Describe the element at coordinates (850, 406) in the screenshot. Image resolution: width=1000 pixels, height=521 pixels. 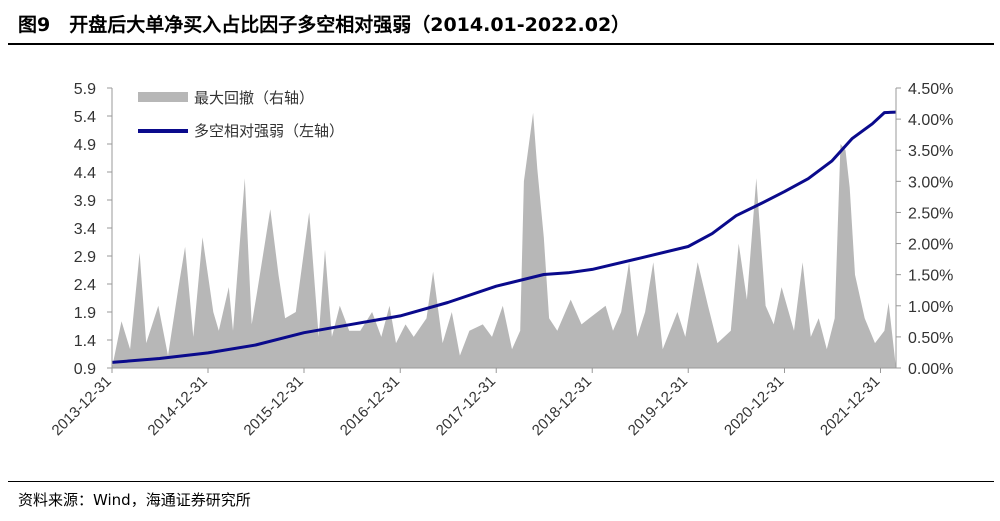
I see `x-tick-label: 2021-12-31` at that location.